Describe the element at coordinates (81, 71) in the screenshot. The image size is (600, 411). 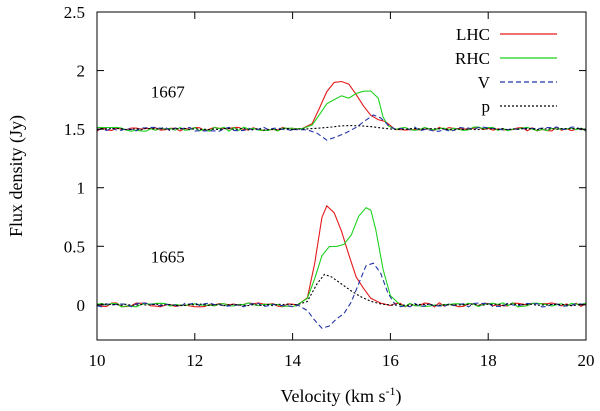
I see `y-tick-label: 2` at that location.